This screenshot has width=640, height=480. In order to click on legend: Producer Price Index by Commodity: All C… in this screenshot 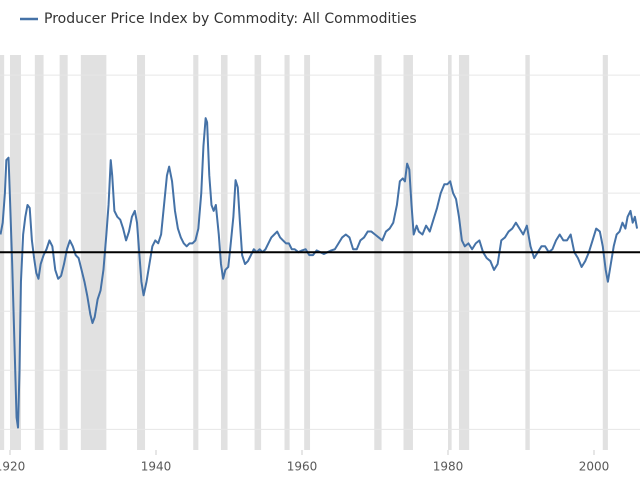, I will do `click(218, 19)`.